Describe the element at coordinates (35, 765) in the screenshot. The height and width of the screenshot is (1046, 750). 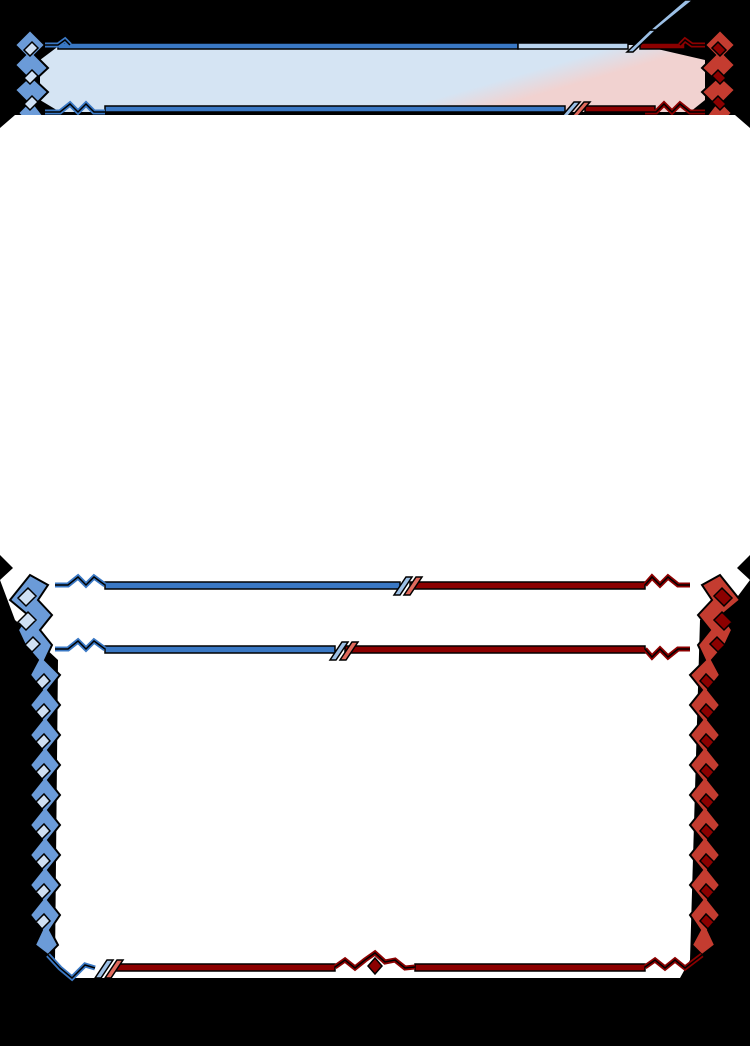
I see `left-border-ornament` at that location.